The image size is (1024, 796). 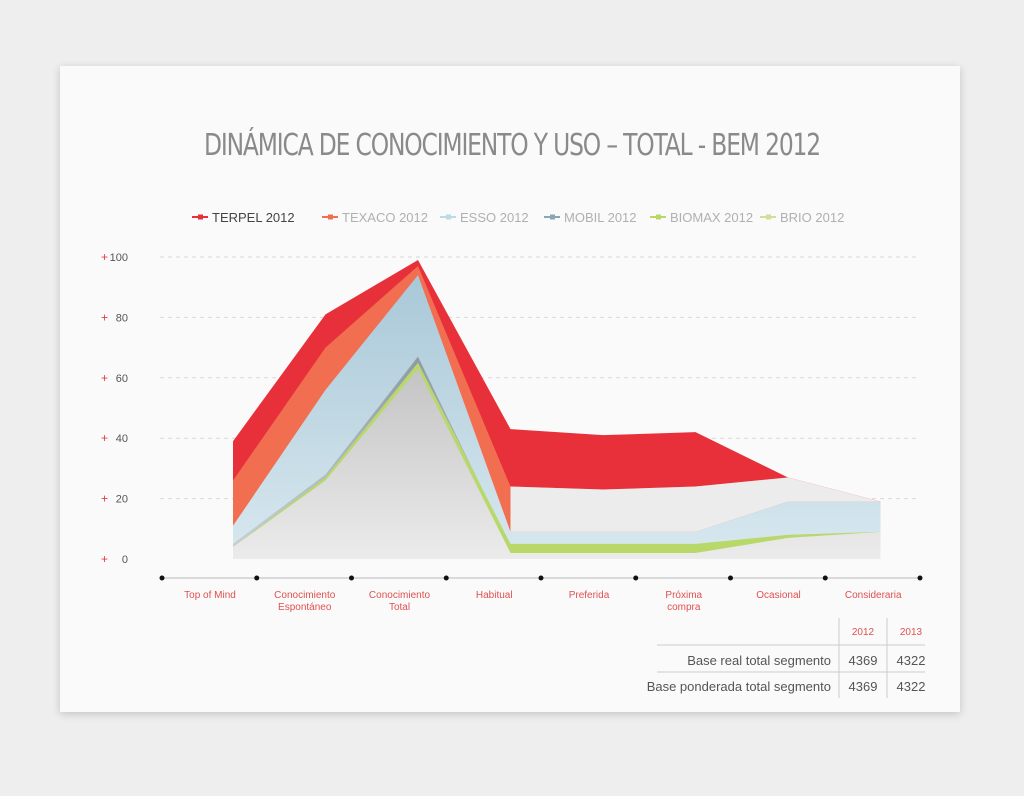 I want to click on x-tick-label: Preferida, so click(x=589, y=595).